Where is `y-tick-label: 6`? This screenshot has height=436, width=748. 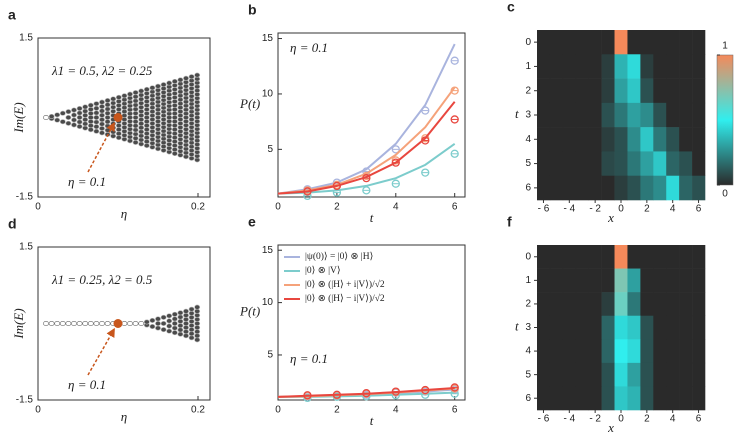 y-tick-label: 6 is located at coordinates (528, 187).